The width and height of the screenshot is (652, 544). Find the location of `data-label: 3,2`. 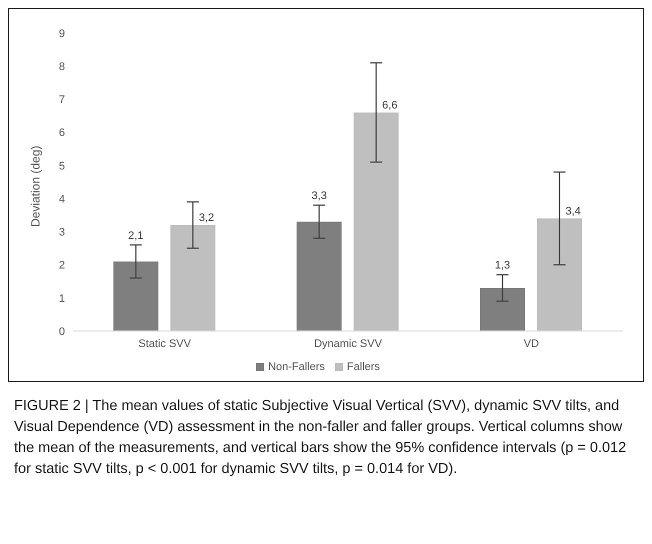

data-label: 3,2 is located at coordinates (206, 218).